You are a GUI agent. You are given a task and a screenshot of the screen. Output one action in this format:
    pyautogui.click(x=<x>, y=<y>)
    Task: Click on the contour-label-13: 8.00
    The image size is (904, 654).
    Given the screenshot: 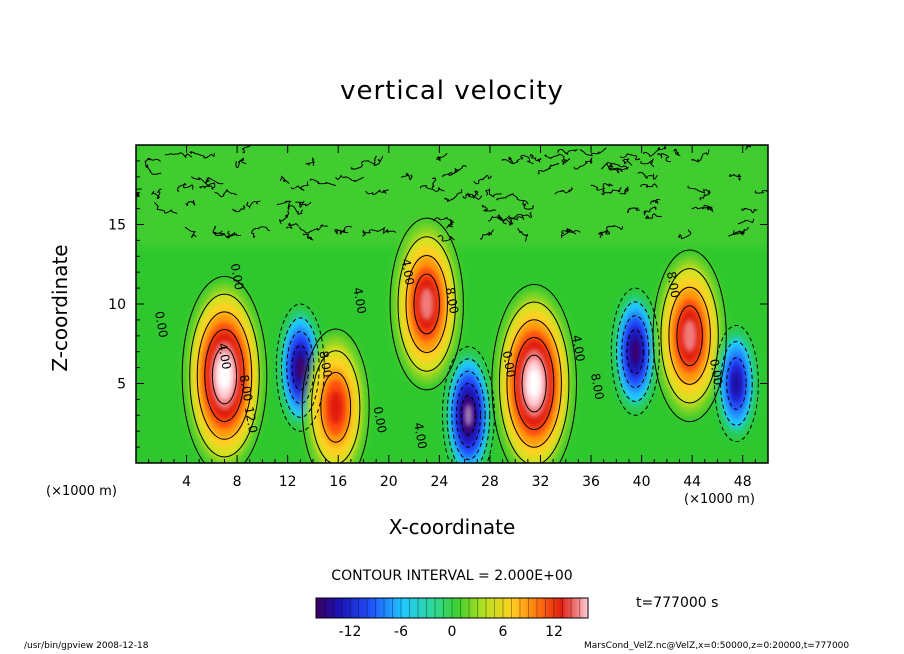 What is the action you would take?
    pyautogui.click(x=597, y=386)
    